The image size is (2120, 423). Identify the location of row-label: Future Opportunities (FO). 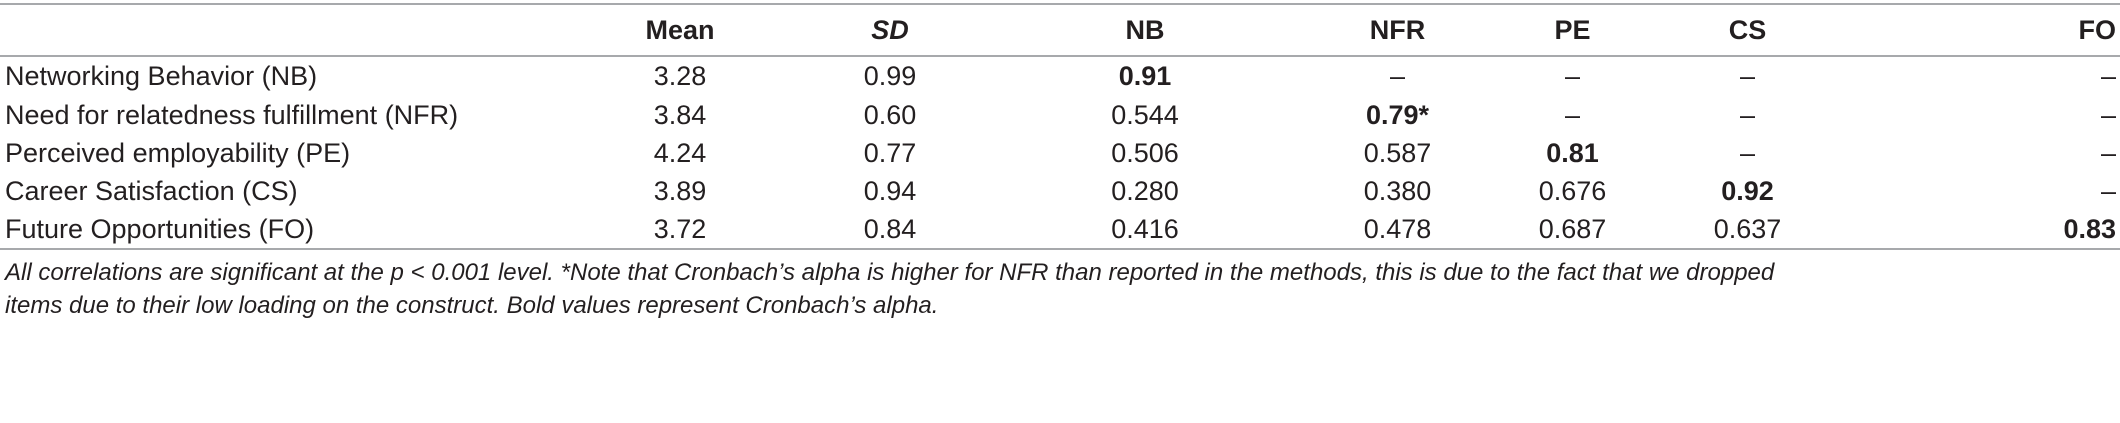
(160, 228).